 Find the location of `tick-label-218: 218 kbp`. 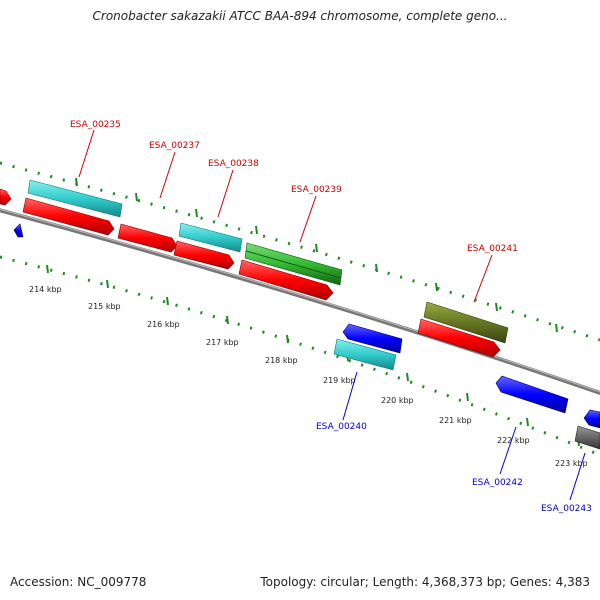

tick-label-218: 218 kbp is located at coordinates (281, 360).